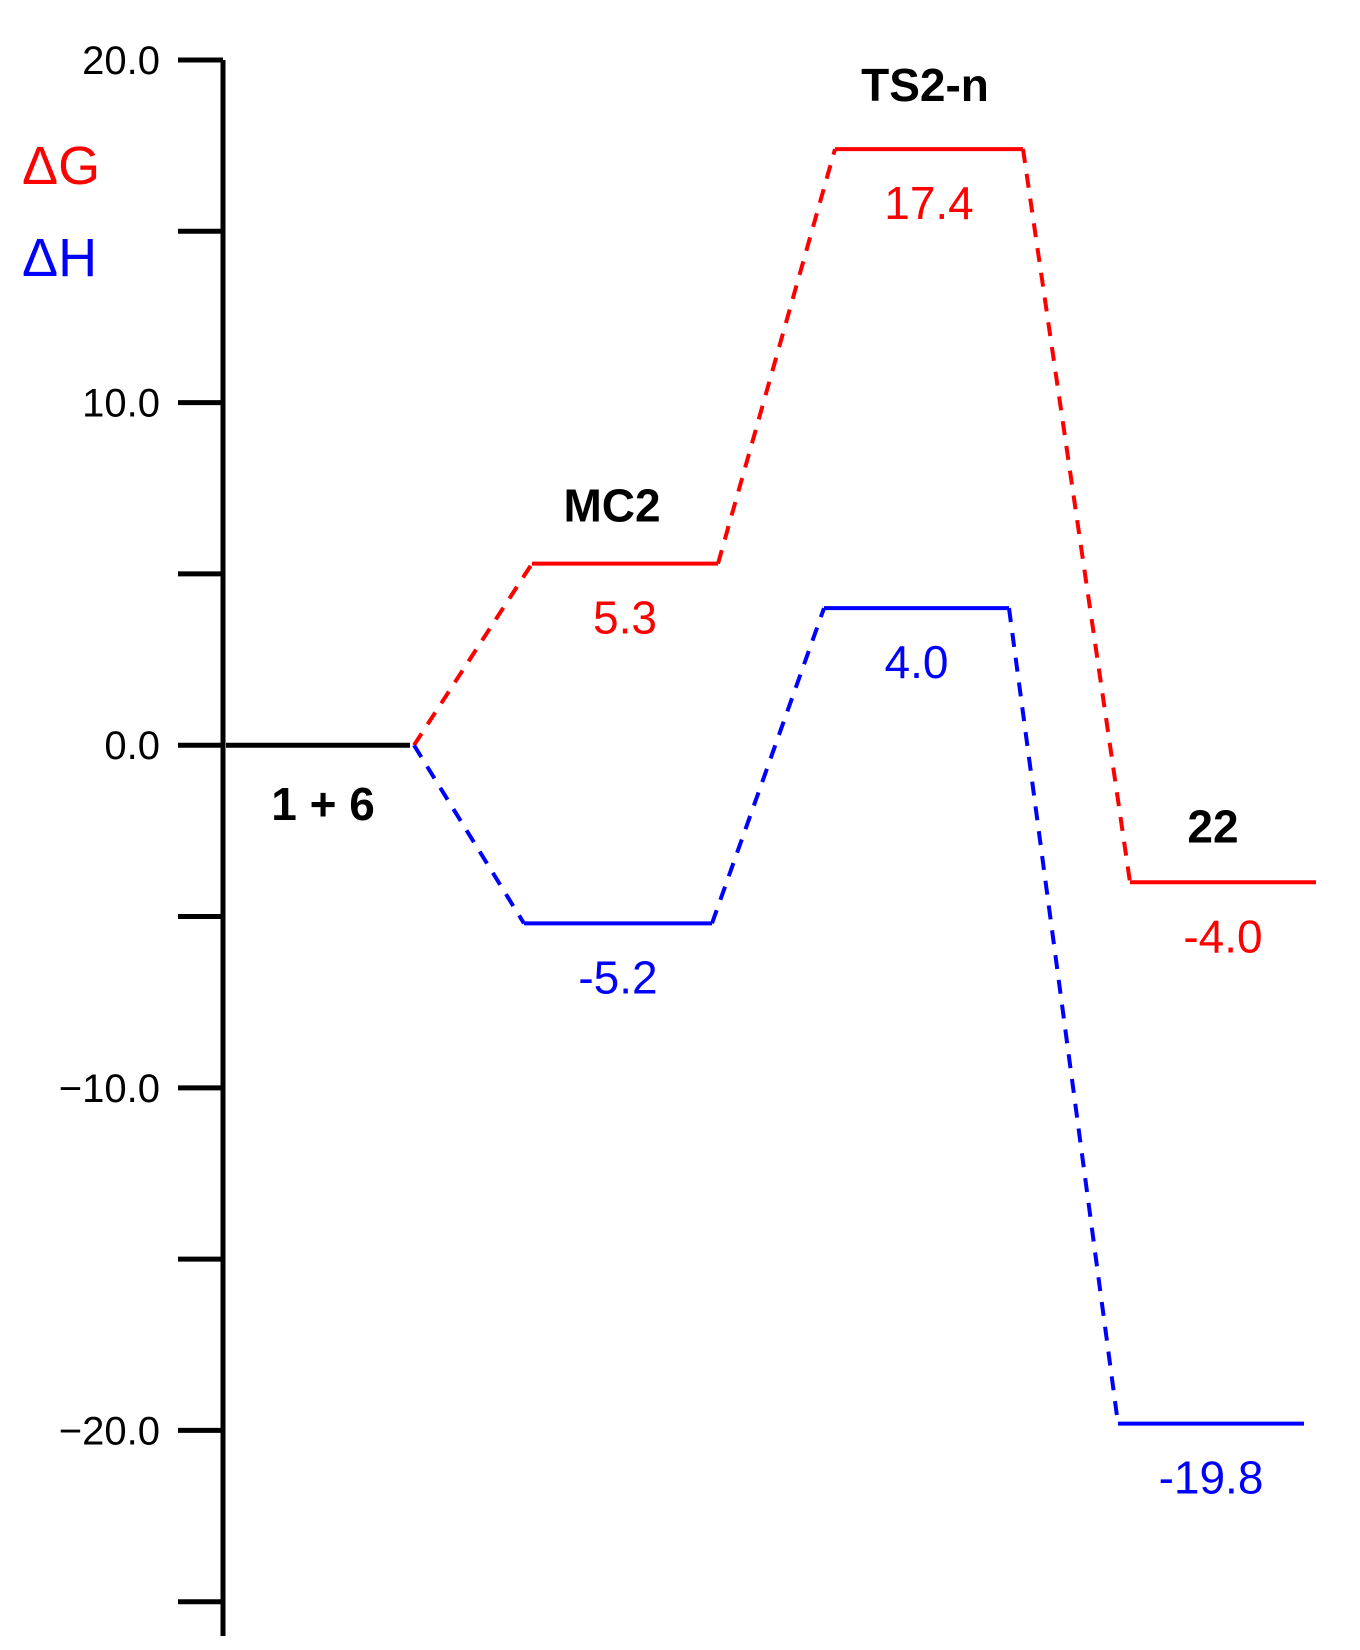 The image size is (1360, 1650). I want to click on y-tick-label: −10.0, so click(109, 1089).